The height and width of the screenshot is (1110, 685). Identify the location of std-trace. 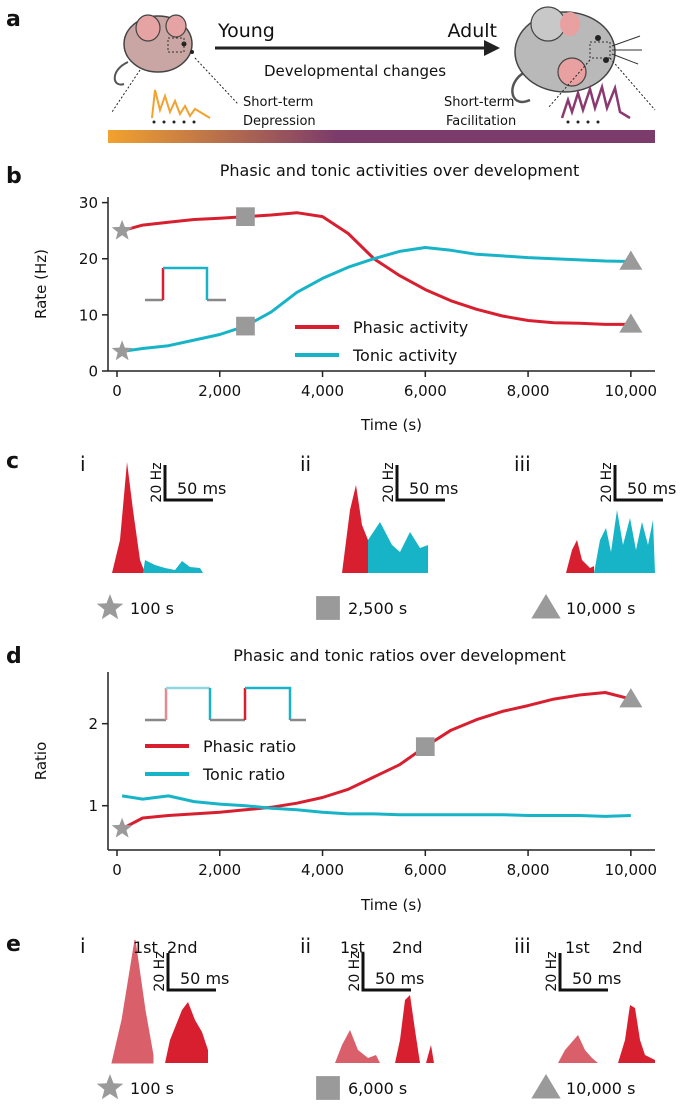
(181, 104).